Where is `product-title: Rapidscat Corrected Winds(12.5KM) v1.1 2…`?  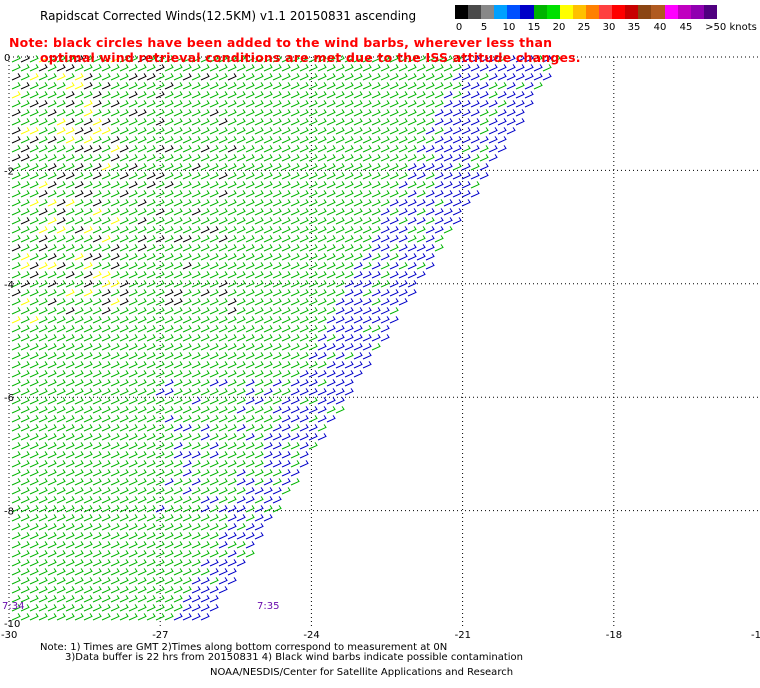
product-title: Rapidscat Corrected Winds(12.5KM) v1.1 2… is located at coordinates (228, 16).